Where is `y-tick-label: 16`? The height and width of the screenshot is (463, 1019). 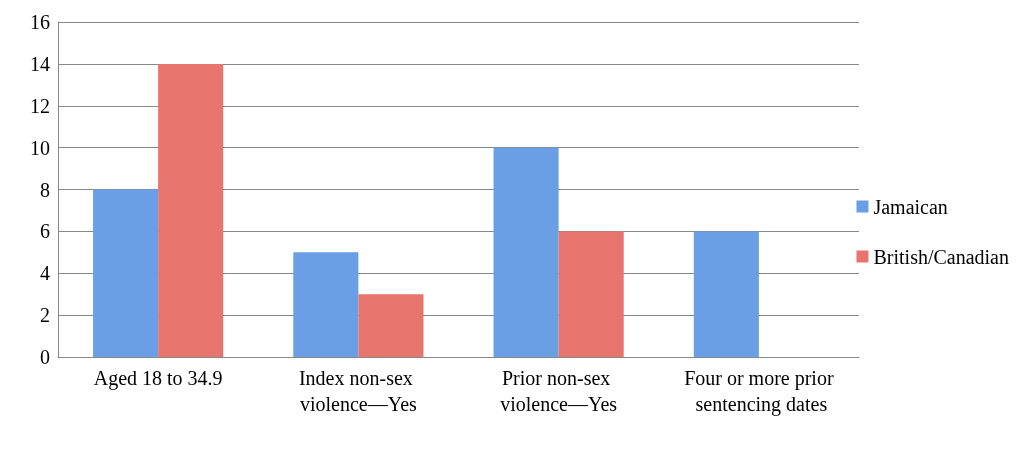
y-tick-label: 16 is located at coordinates (40, 22).